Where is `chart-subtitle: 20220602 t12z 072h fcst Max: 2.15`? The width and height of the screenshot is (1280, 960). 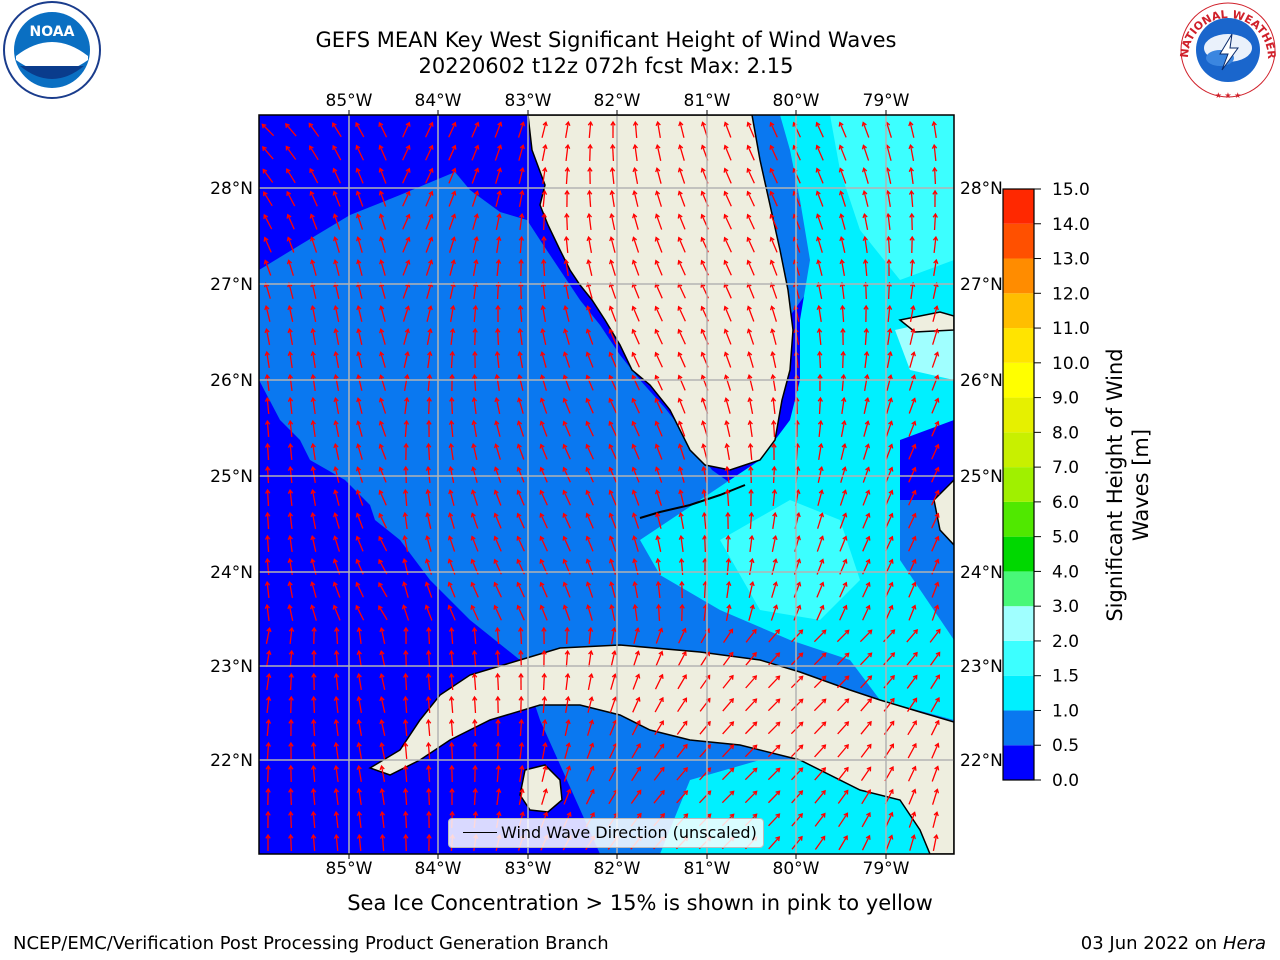 chart-subtitle: 20220602 t12z 072h fcst Max: 2.15 is located at coordinates (606, 66).